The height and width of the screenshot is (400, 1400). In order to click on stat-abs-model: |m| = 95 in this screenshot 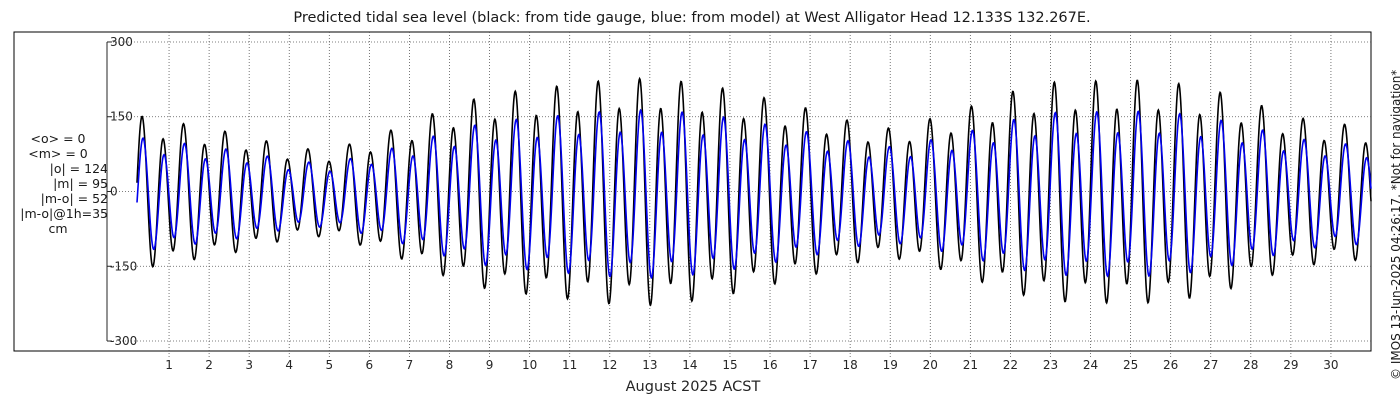, I will do `click(80, 183)`.